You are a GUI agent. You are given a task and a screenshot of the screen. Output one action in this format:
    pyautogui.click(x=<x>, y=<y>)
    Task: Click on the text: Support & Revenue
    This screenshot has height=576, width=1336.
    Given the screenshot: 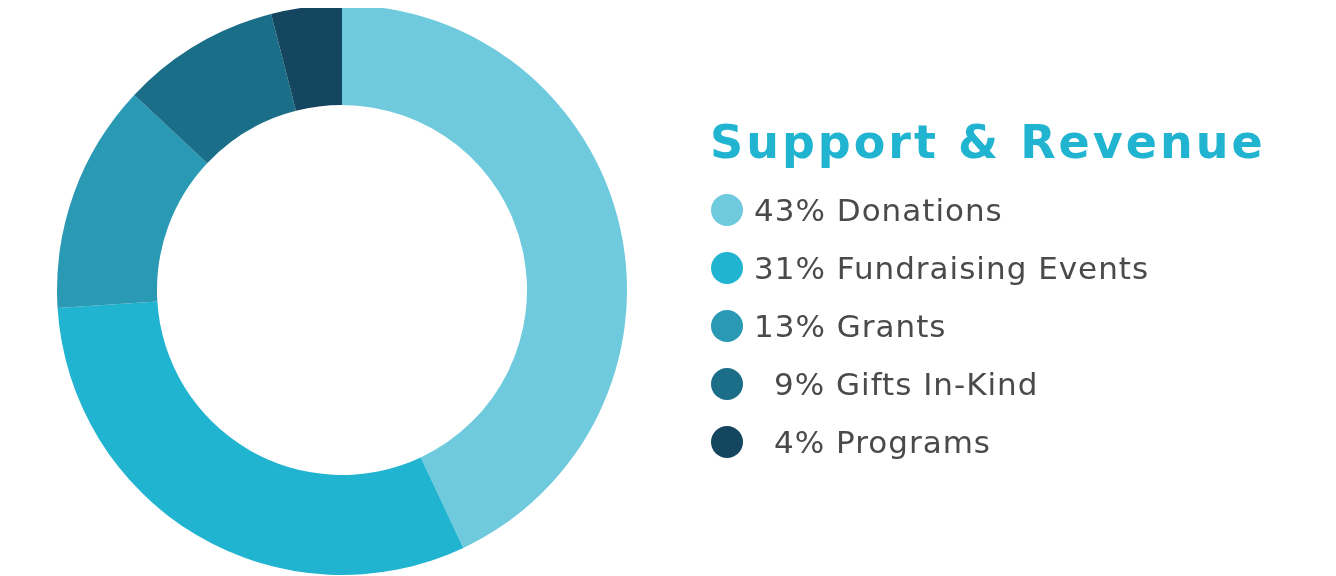 What is the action you would take?
    pyautogui.click(x=988, y=142)
    